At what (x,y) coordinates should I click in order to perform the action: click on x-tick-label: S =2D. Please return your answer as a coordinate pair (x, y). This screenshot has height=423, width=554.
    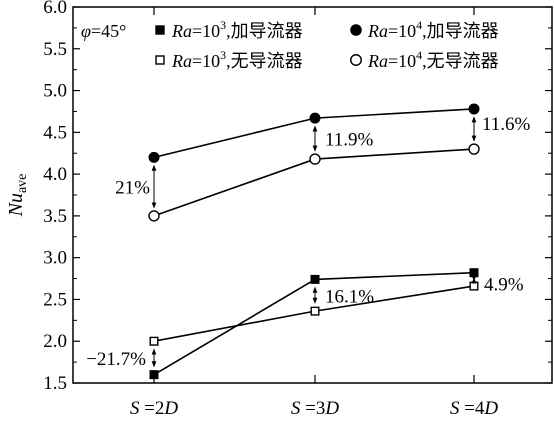
    Looking at the image, I should click on (154, 408).